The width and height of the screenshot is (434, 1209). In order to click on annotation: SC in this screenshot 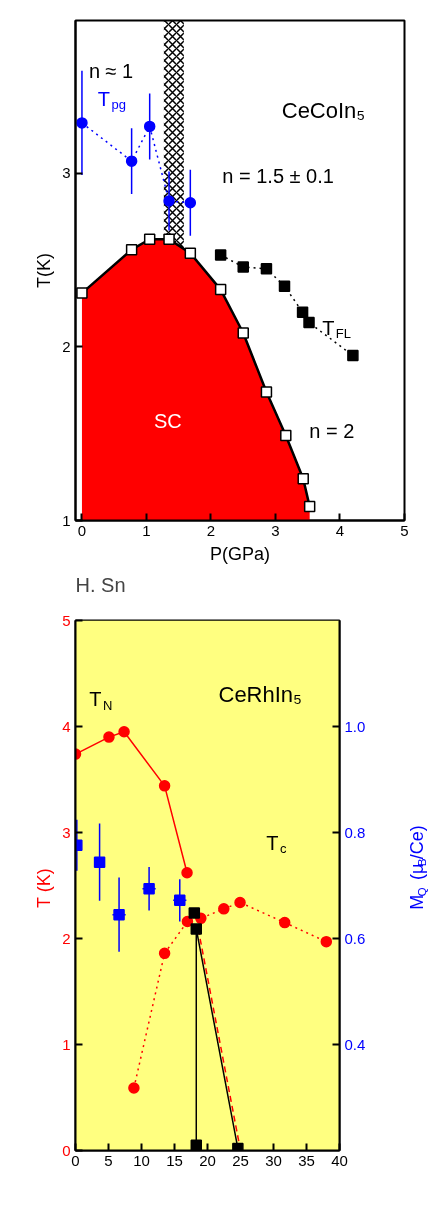, I will do `click(168, 420)`.